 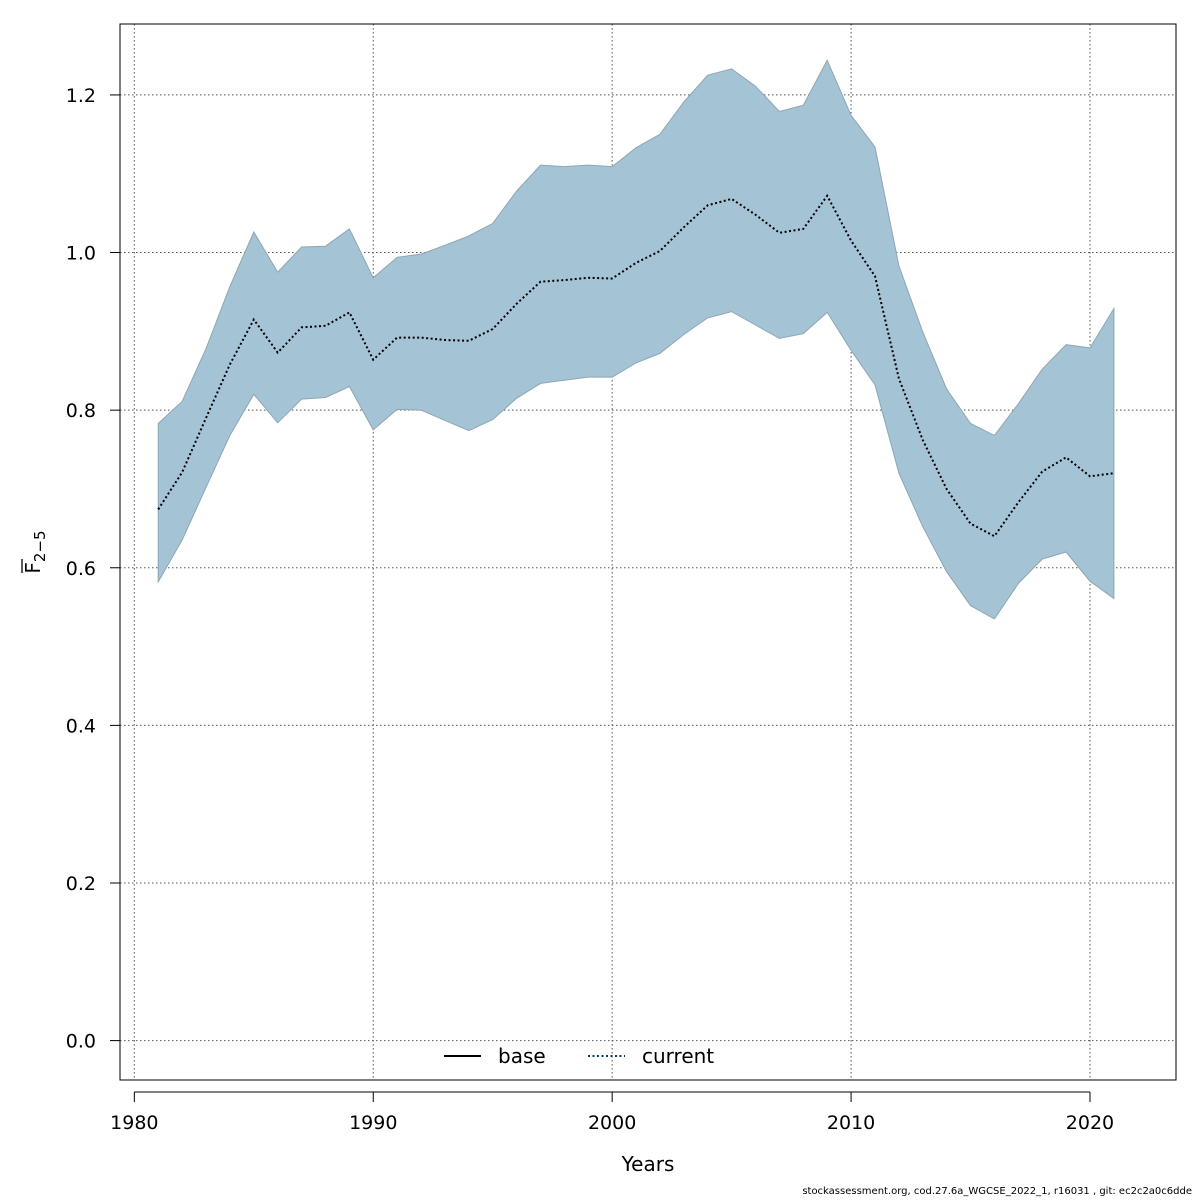 What do you see at coordinates (81, 884) in the screenshot?
I see `y-tick-label: 0.2` at bounding box center [81, 884].